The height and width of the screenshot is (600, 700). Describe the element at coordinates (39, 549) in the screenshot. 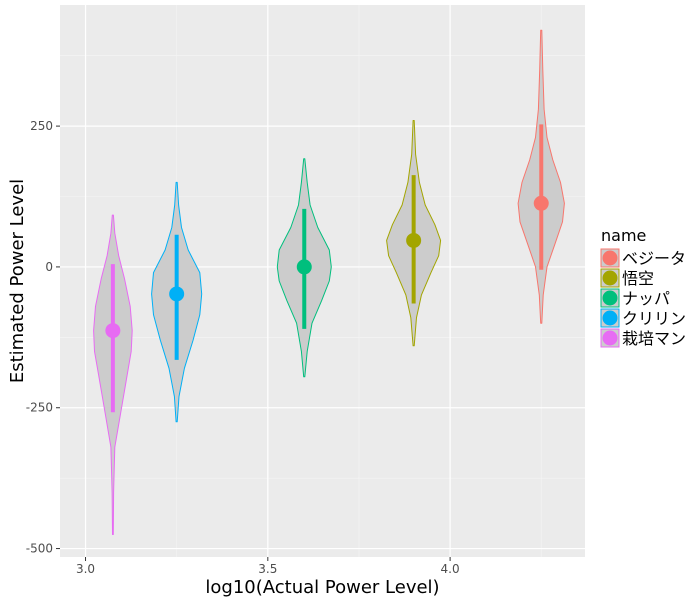

I see `y-tick-label: -500` at that location.